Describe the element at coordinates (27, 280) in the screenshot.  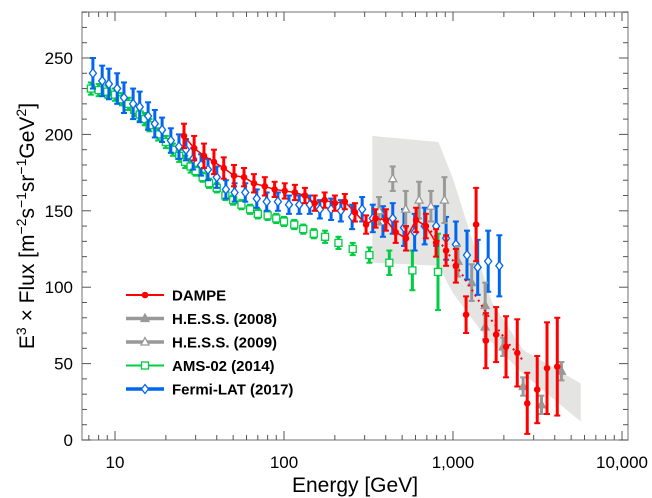
I see `y-label-text: × Flux [m` at that location.